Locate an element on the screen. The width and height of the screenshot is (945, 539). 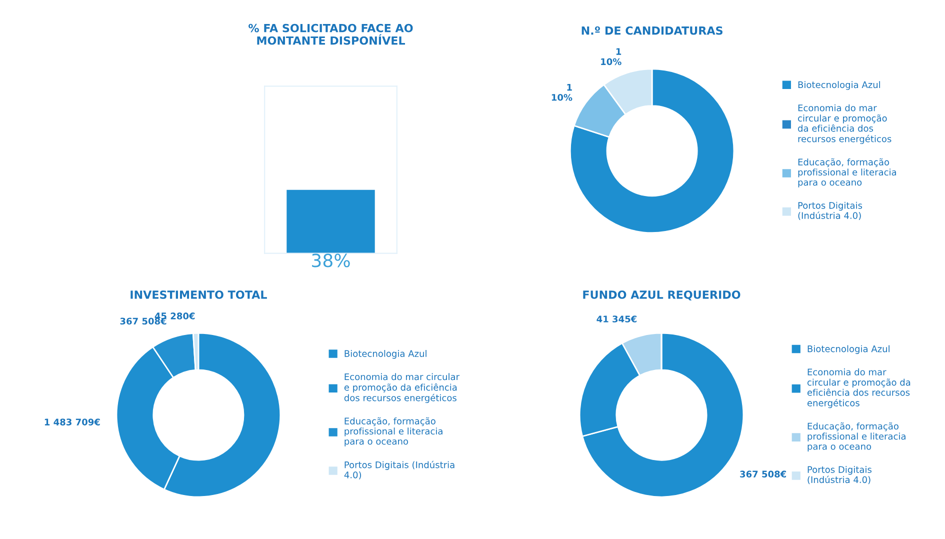
chart-title: FUNDO AZUL REQUERIDO is located at coordinates (661, 295).